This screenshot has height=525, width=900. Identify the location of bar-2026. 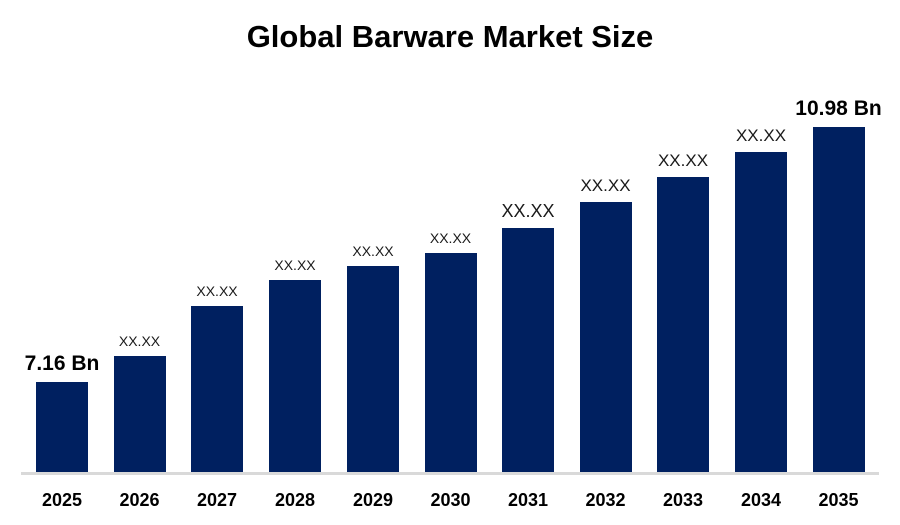
(139, 414).